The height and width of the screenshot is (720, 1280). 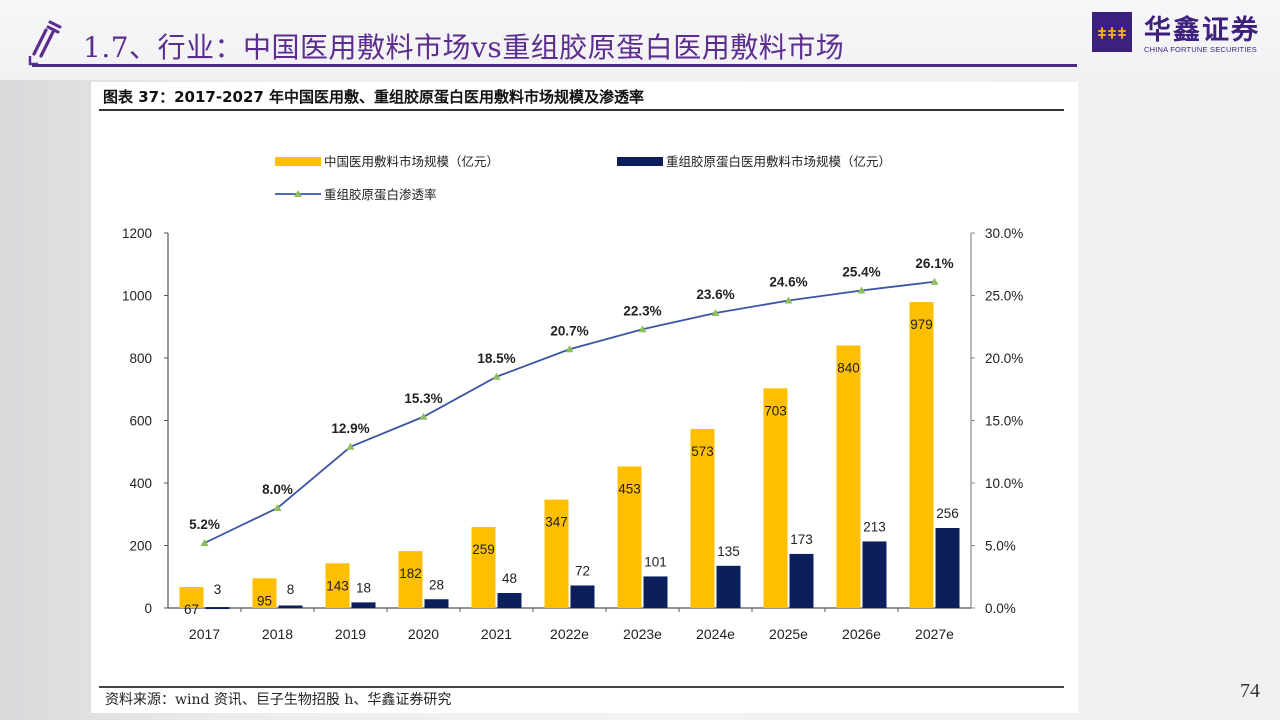 I want to click on x-axis-tick-label: 2018, so click(x=277, y=634).